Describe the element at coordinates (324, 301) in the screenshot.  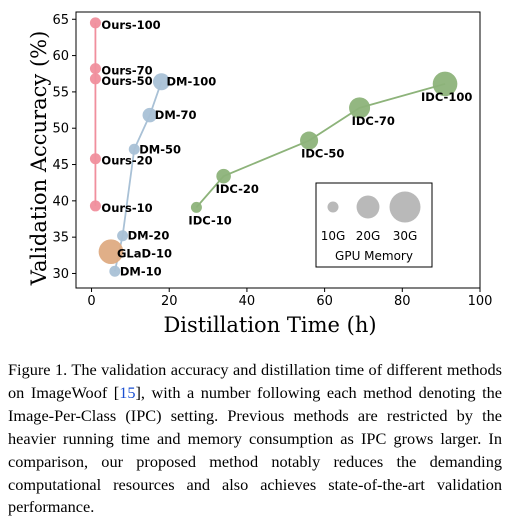
I see `x-tick-label: 60` at that location.